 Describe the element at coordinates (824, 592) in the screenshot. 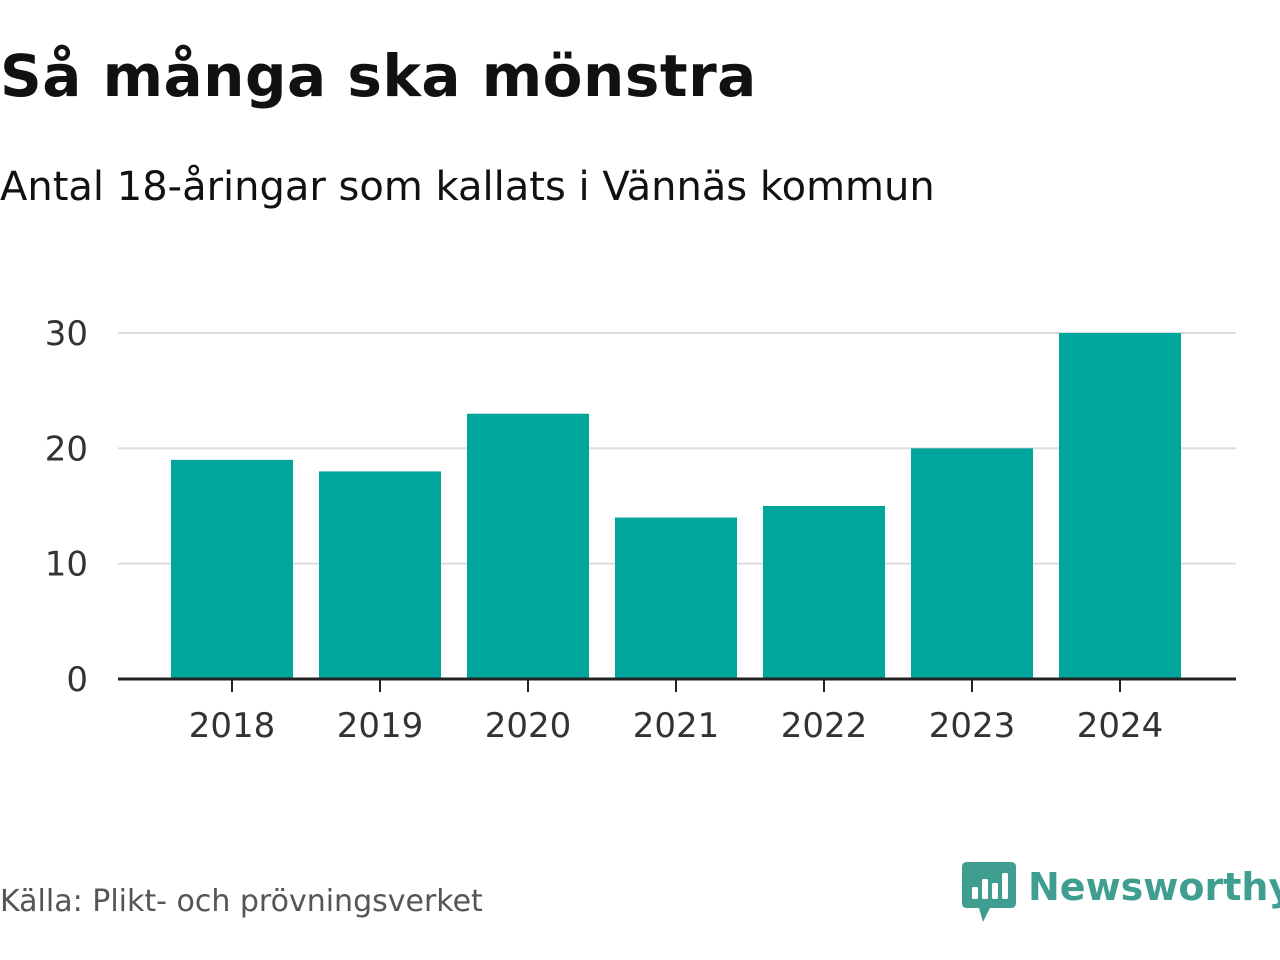

I see `bar-2022` at that location.